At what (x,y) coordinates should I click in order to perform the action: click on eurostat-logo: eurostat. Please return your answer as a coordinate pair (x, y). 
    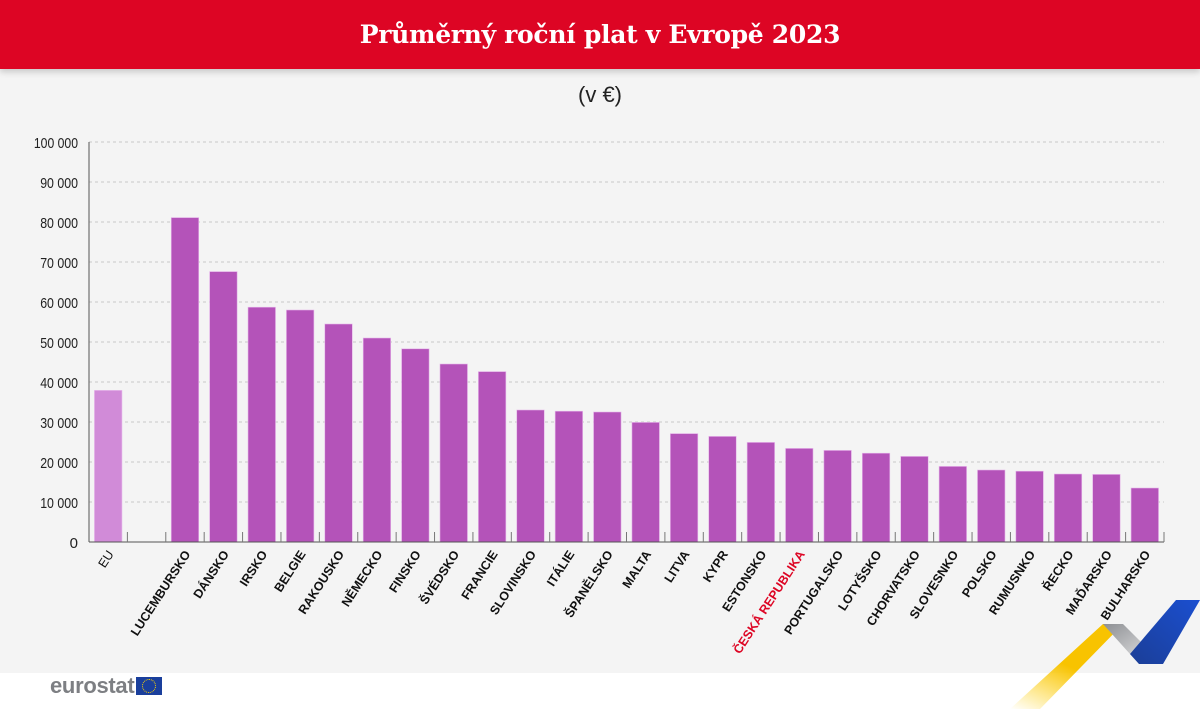
    Looking at the image, I should click on (106, 686).